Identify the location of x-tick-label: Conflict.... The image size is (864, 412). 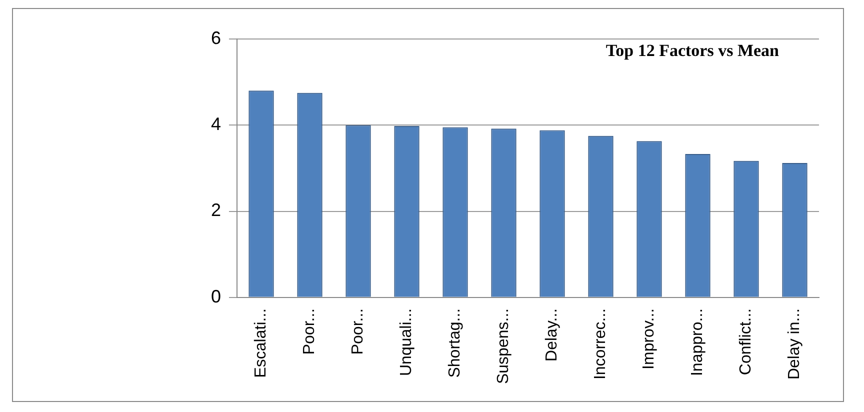
(746, 342).